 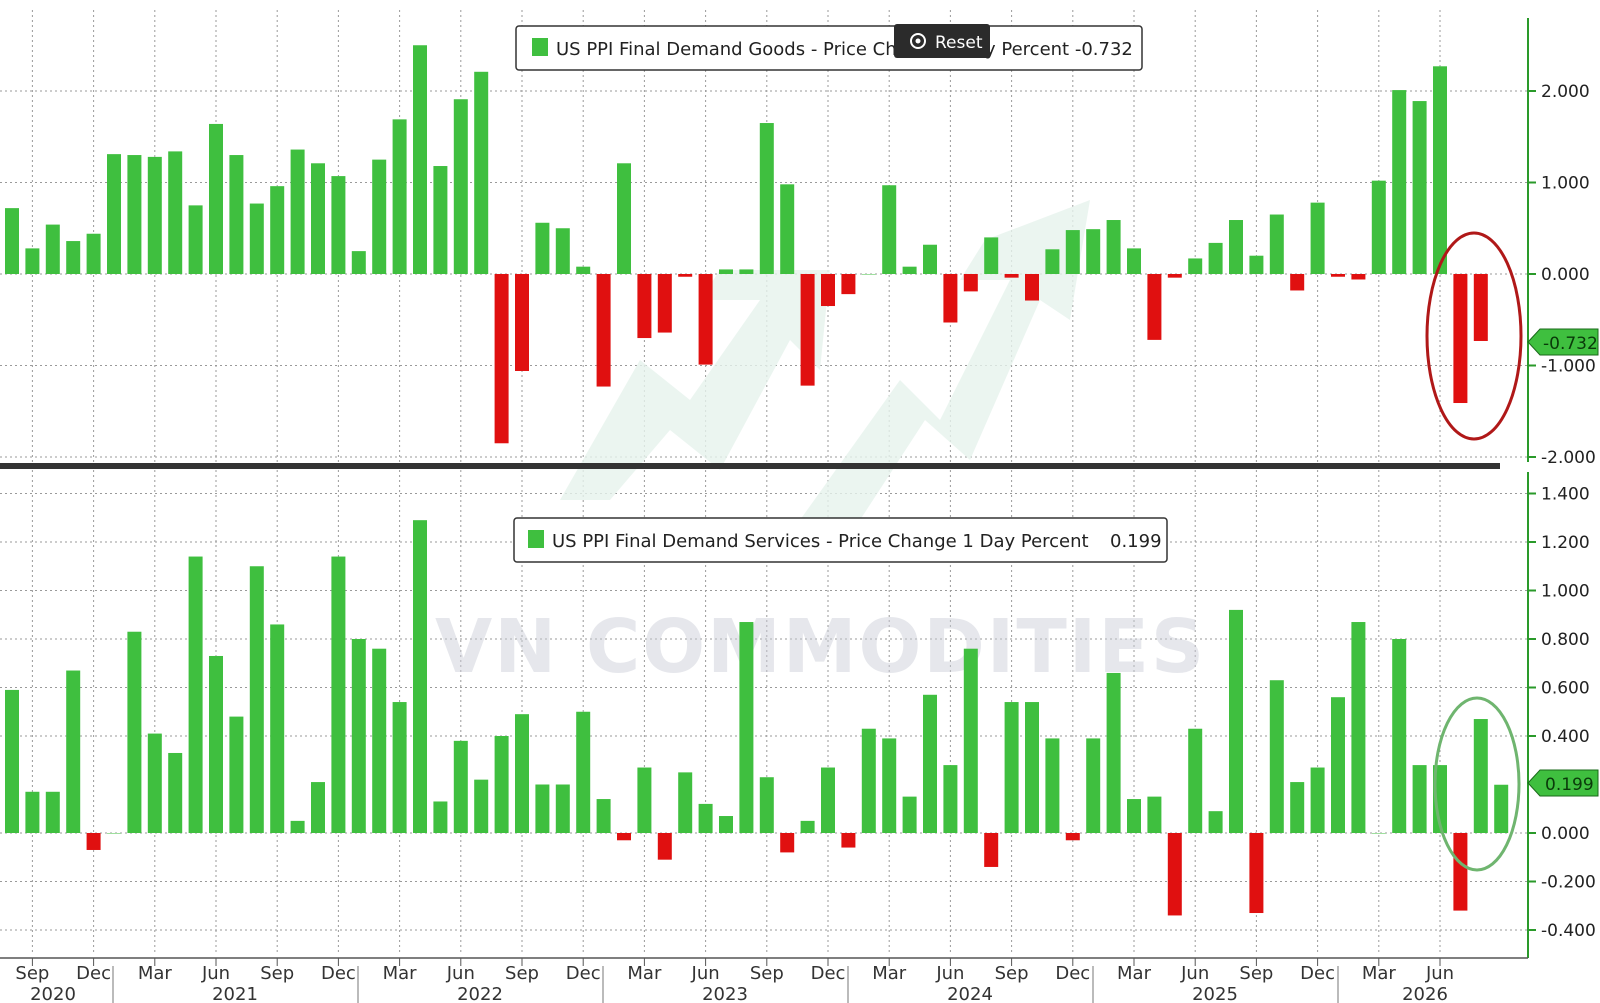 What do you see at coordinates (1565, 689) in the screenshot?
I see `y-tick-label: 0.600` at bounding box center [1565, 689].